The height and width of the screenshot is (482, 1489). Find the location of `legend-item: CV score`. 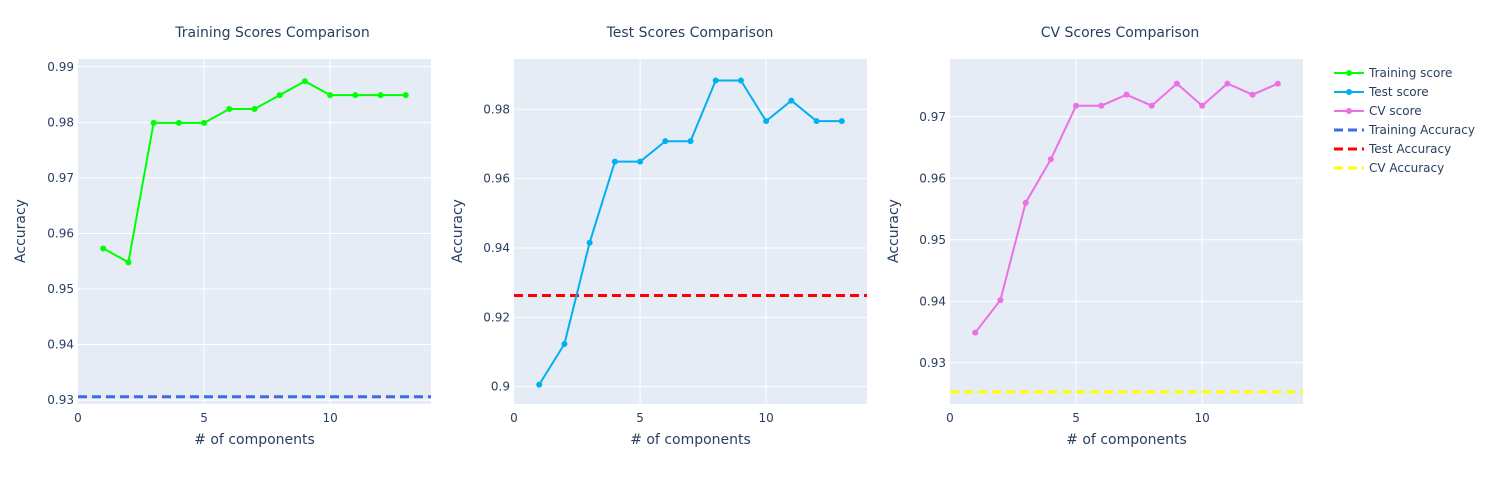

legend-item: CV score is located at coordinates (1378, 111).